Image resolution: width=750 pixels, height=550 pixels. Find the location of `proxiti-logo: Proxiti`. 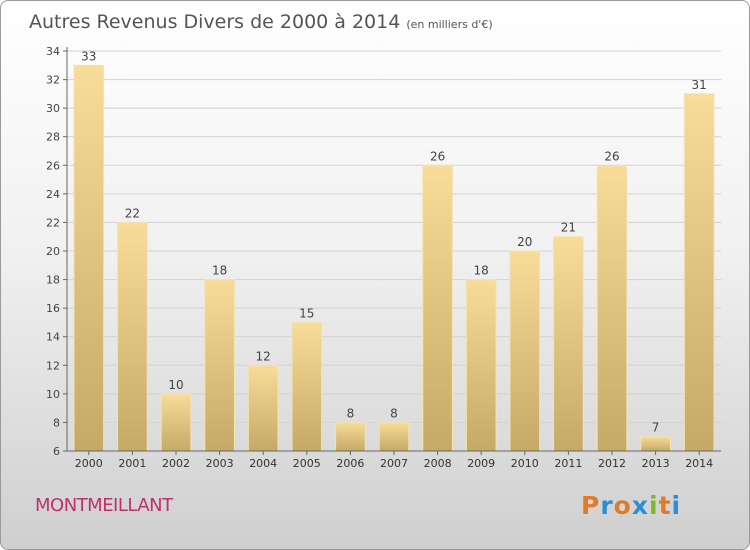

proxiti-logo: Proxiti is located at coordinates (631, 505).